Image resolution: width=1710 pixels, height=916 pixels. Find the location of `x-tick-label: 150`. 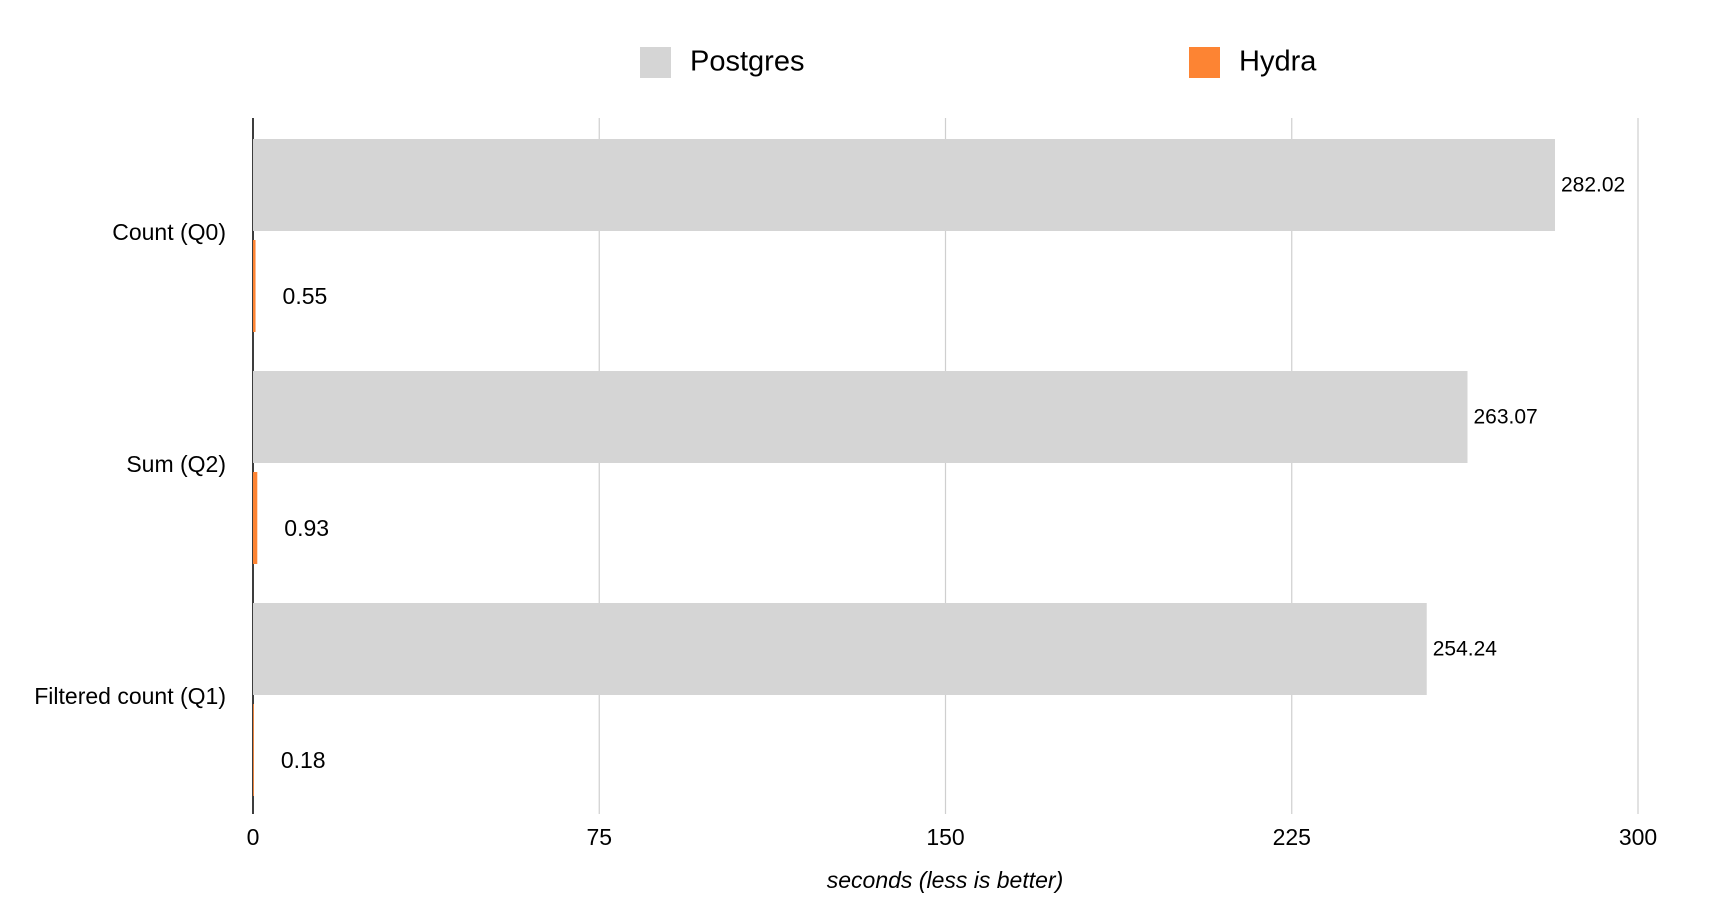

x-tick-label: 150 is located at coordinates (945, 837).